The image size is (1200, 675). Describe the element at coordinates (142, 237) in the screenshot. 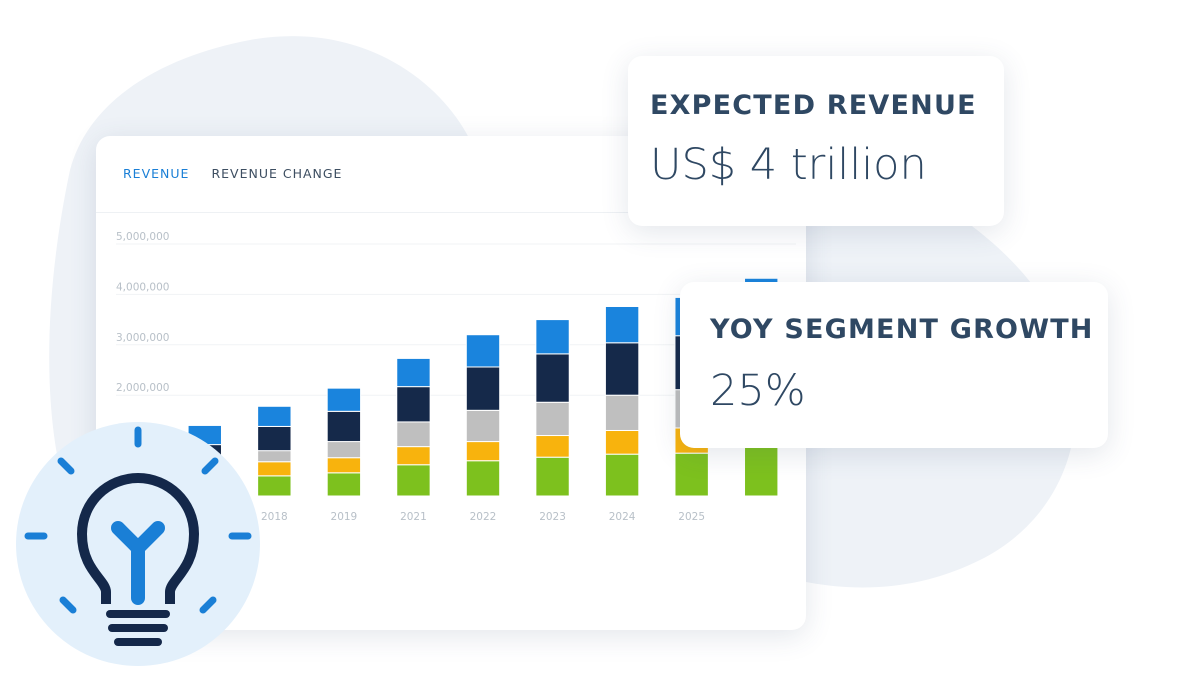

I see `y-tick-label: 5,000,000` at that location.